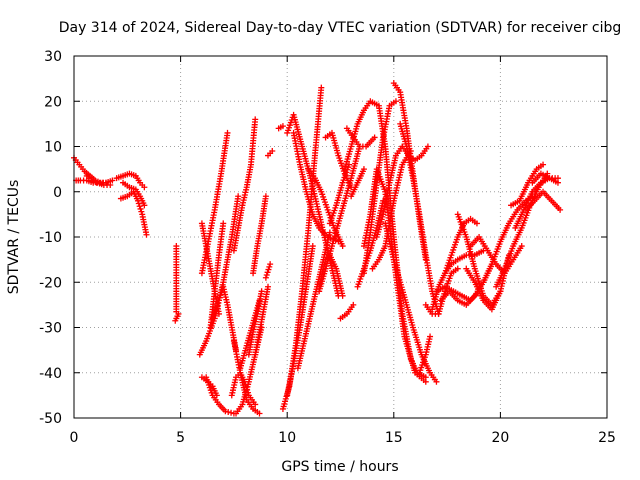 This screenshot has height=480, width=640. What do you see at coordinates (53, 148) in the screenshot?
I see `y-tick-label: 10` at bounding box center [53, 148].